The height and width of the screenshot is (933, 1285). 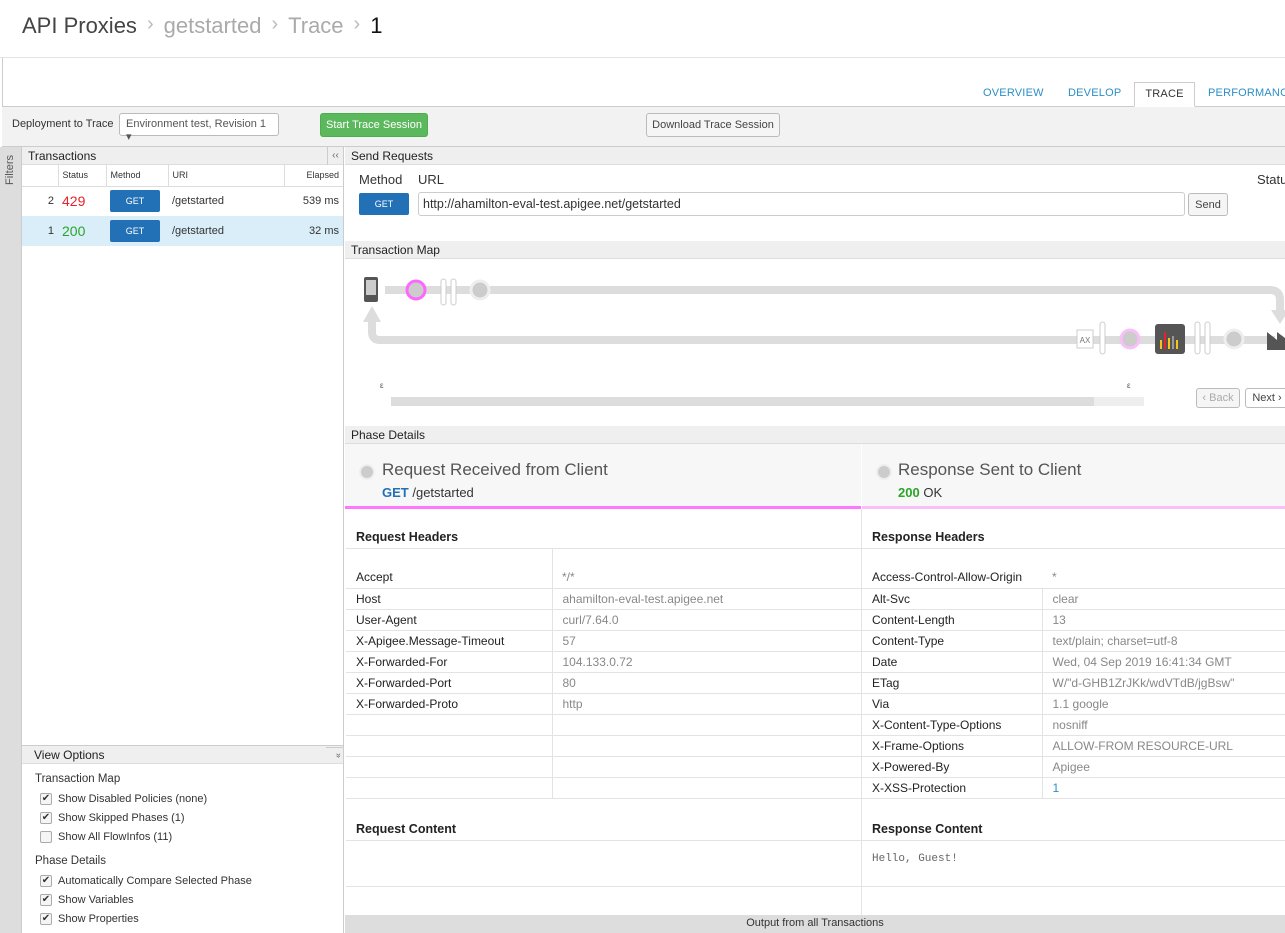 What do you see at coordinates (449, 683) in the screenshot?
I see `header-name: X-Forwarded-Port` at bounding box center [449, 683].